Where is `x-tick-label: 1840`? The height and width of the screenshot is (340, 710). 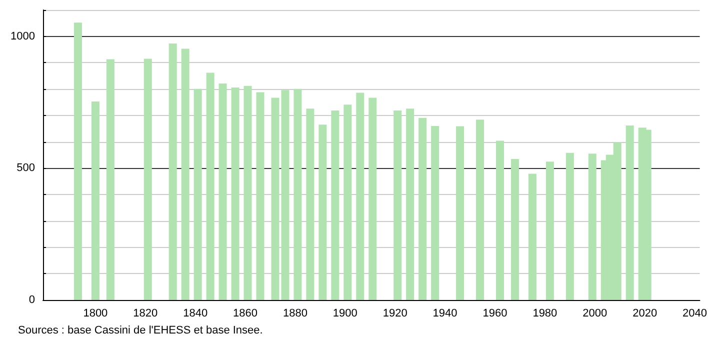 x-tick-label: 1840 is located at coordinates (195, 314).